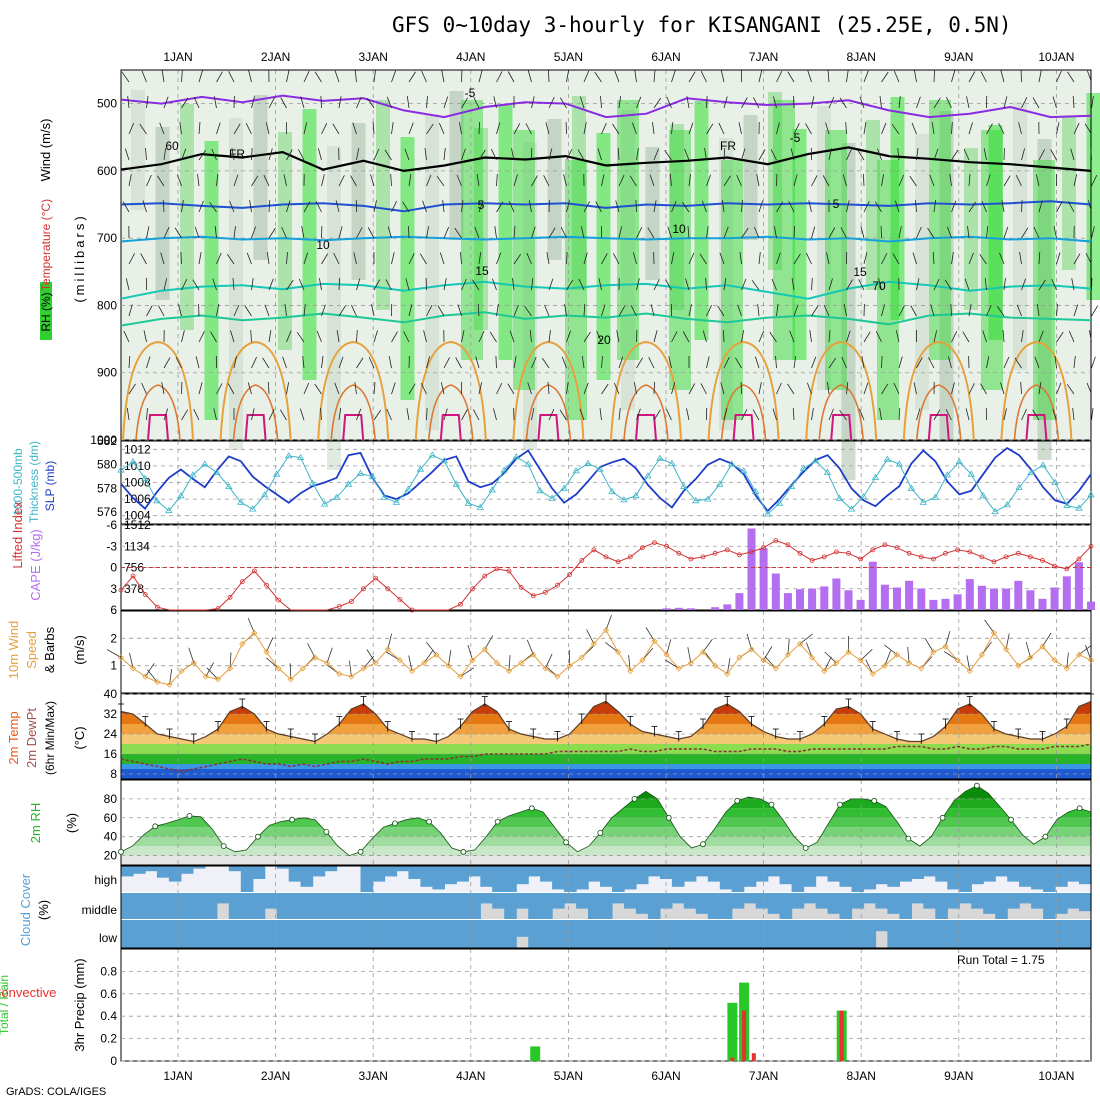 The image size is (1100, 1100). Describe the element at coordinates (606, 106) in the screenshot. I see `isotherm-line` at that location.